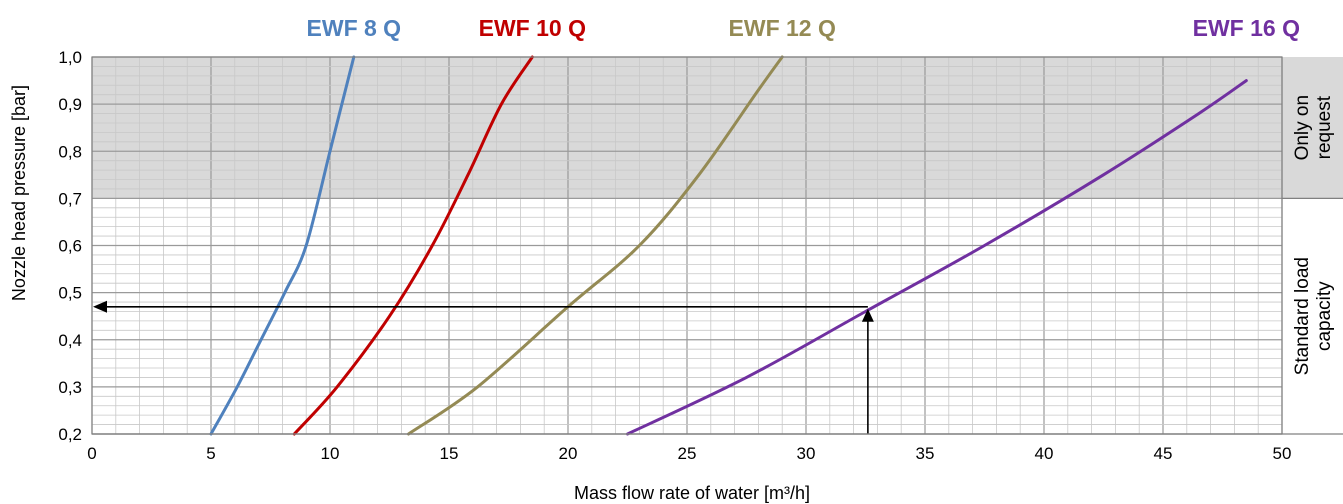  I want to click on x-tick-labels: 0 5 10 15 20 25 30 35 40 45 50, so click(689, 453).